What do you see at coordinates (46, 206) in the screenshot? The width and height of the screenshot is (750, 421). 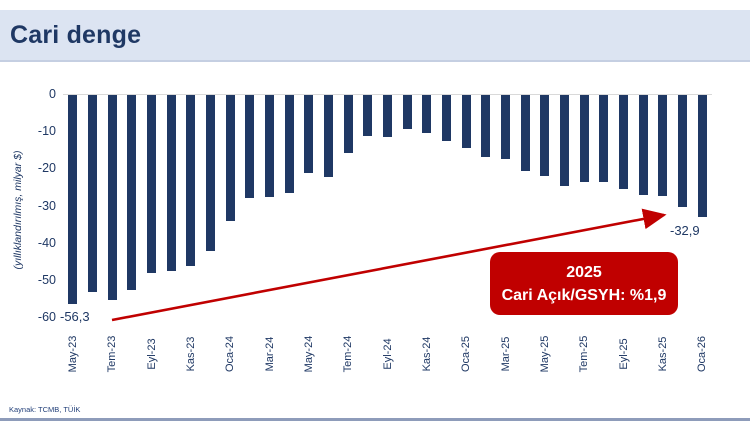 I see `y-tick-label: -30` at bounding box center [46, 206].